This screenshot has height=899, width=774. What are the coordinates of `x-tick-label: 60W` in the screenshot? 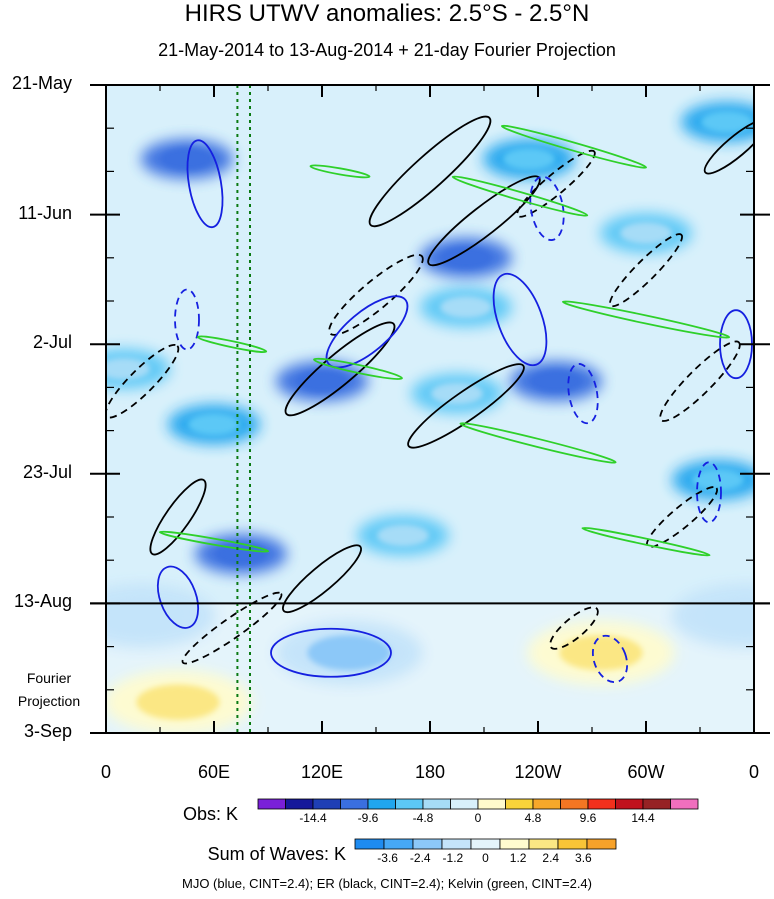 It's located at (646, 772).